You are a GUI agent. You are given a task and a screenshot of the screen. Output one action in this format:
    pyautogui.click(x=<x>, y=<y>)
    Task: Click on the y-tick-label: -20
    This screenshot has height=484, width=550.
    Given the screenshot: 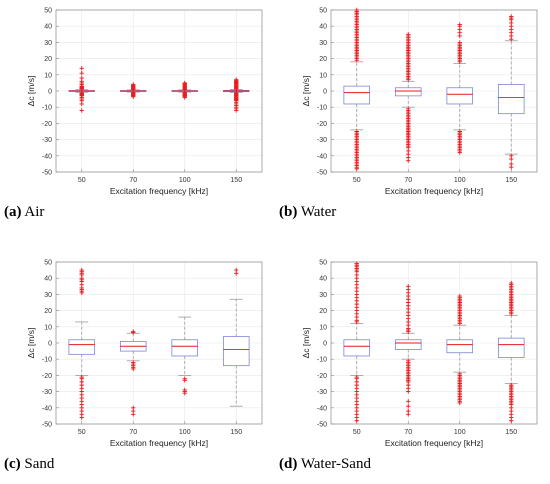 What is the action you would take?
    pyautogui.click(x=322, y=124)
    